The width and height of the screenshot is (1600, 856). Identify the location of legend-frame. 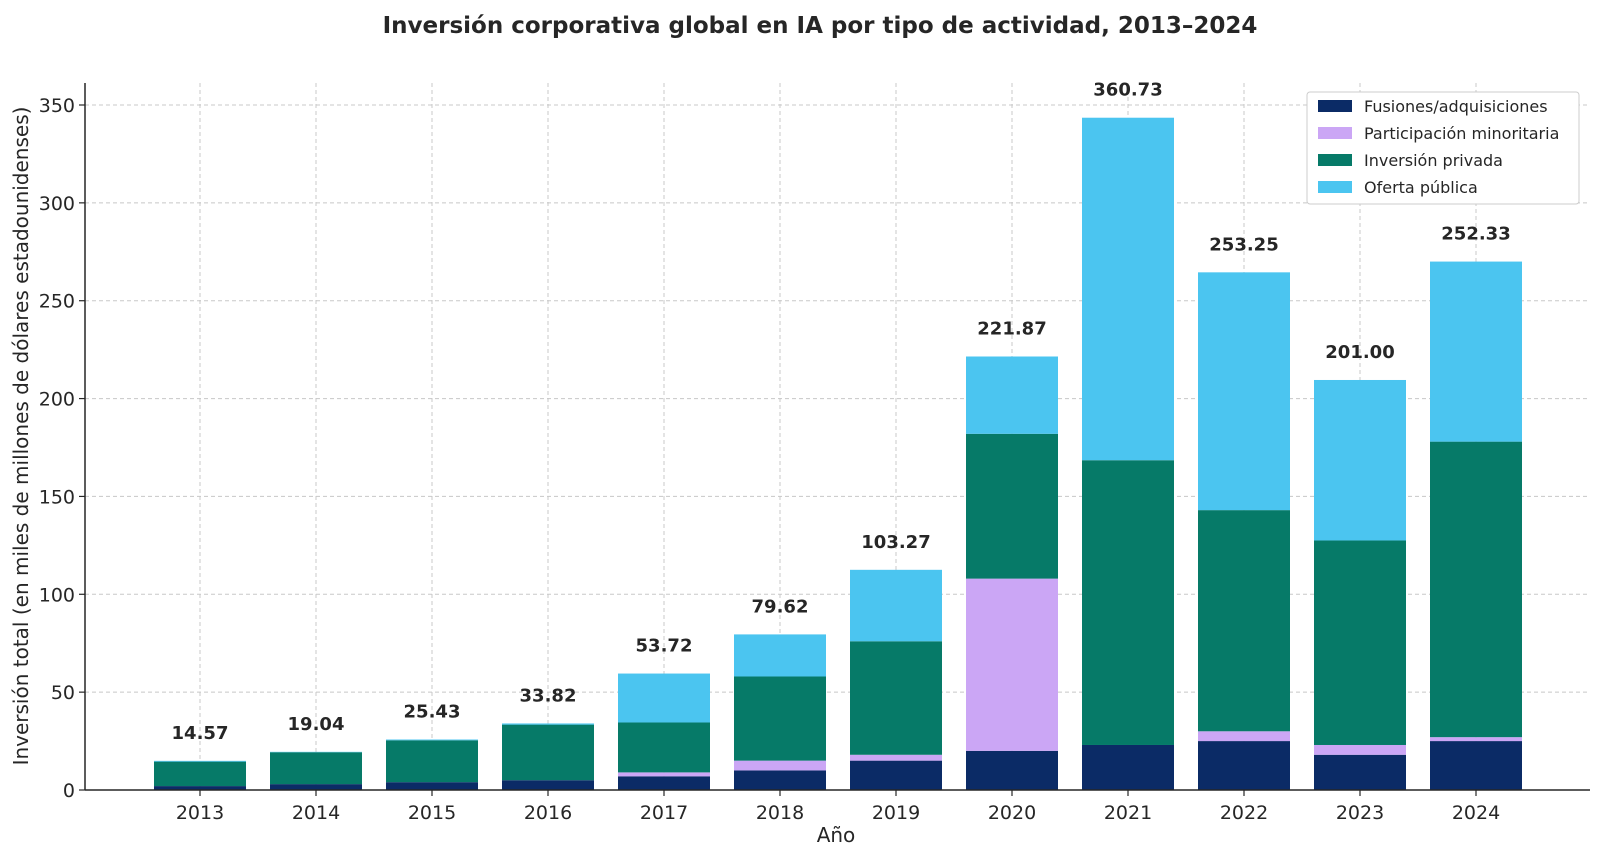
(1443, 148).